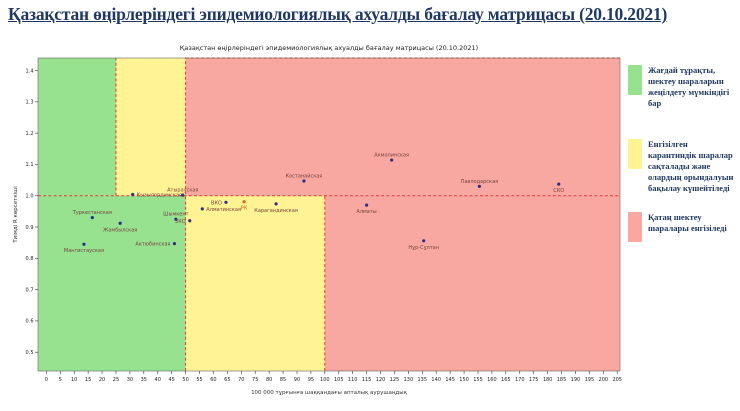 The height and width of the screenshot is (411, 740). I want to click on x-tick-label: 95, so click(311, 380).